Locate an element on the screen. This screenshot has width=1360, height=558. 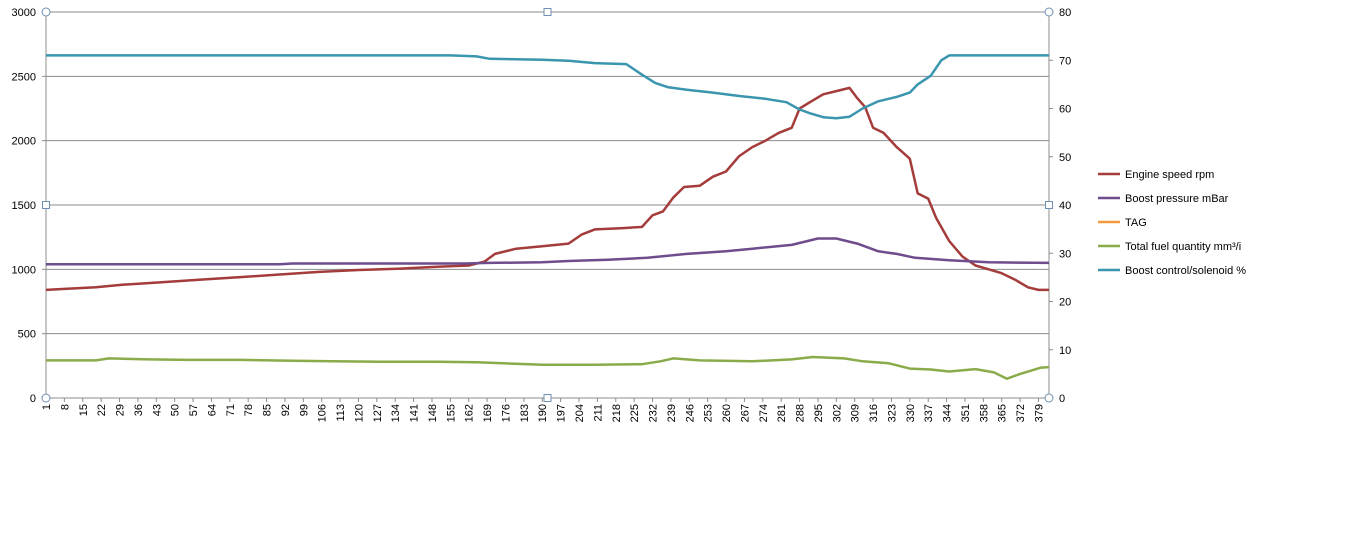
x-tick-label: 260 is located at coordinates (727, 413).